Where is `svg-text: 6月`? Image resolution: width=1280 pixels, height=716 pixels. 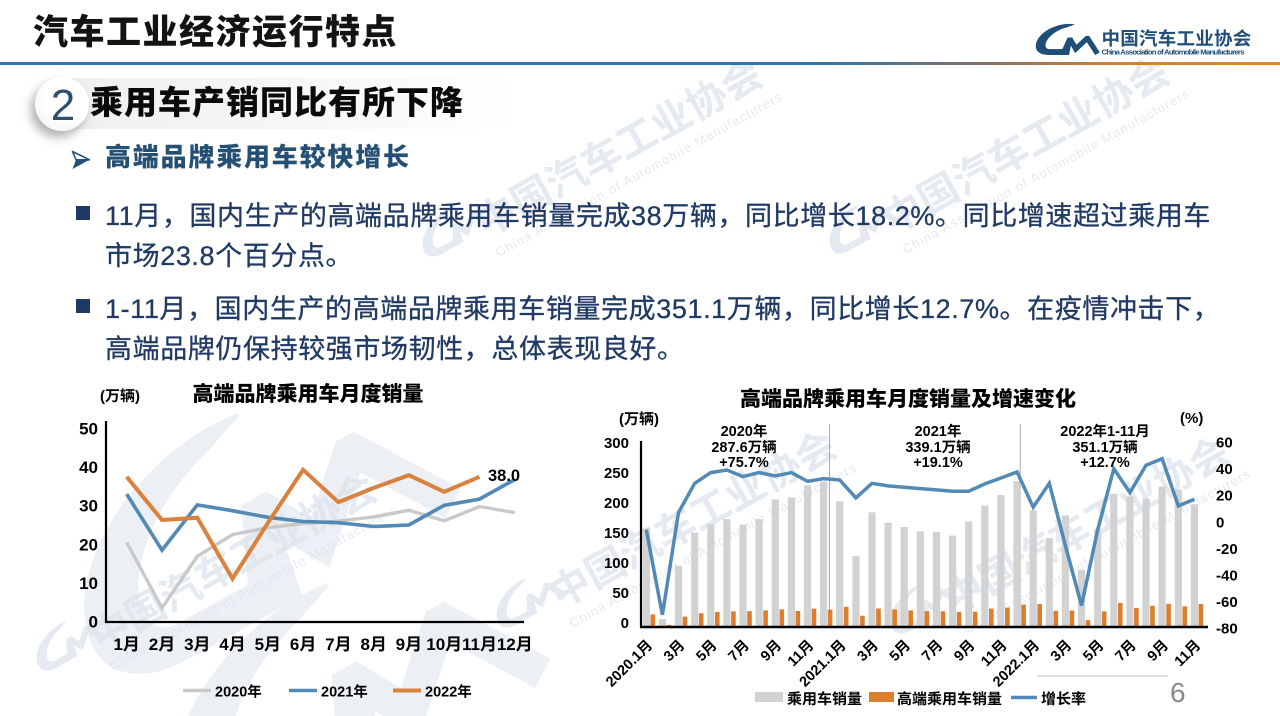
svg-text: 6月 is located at coordinates (303, 642).